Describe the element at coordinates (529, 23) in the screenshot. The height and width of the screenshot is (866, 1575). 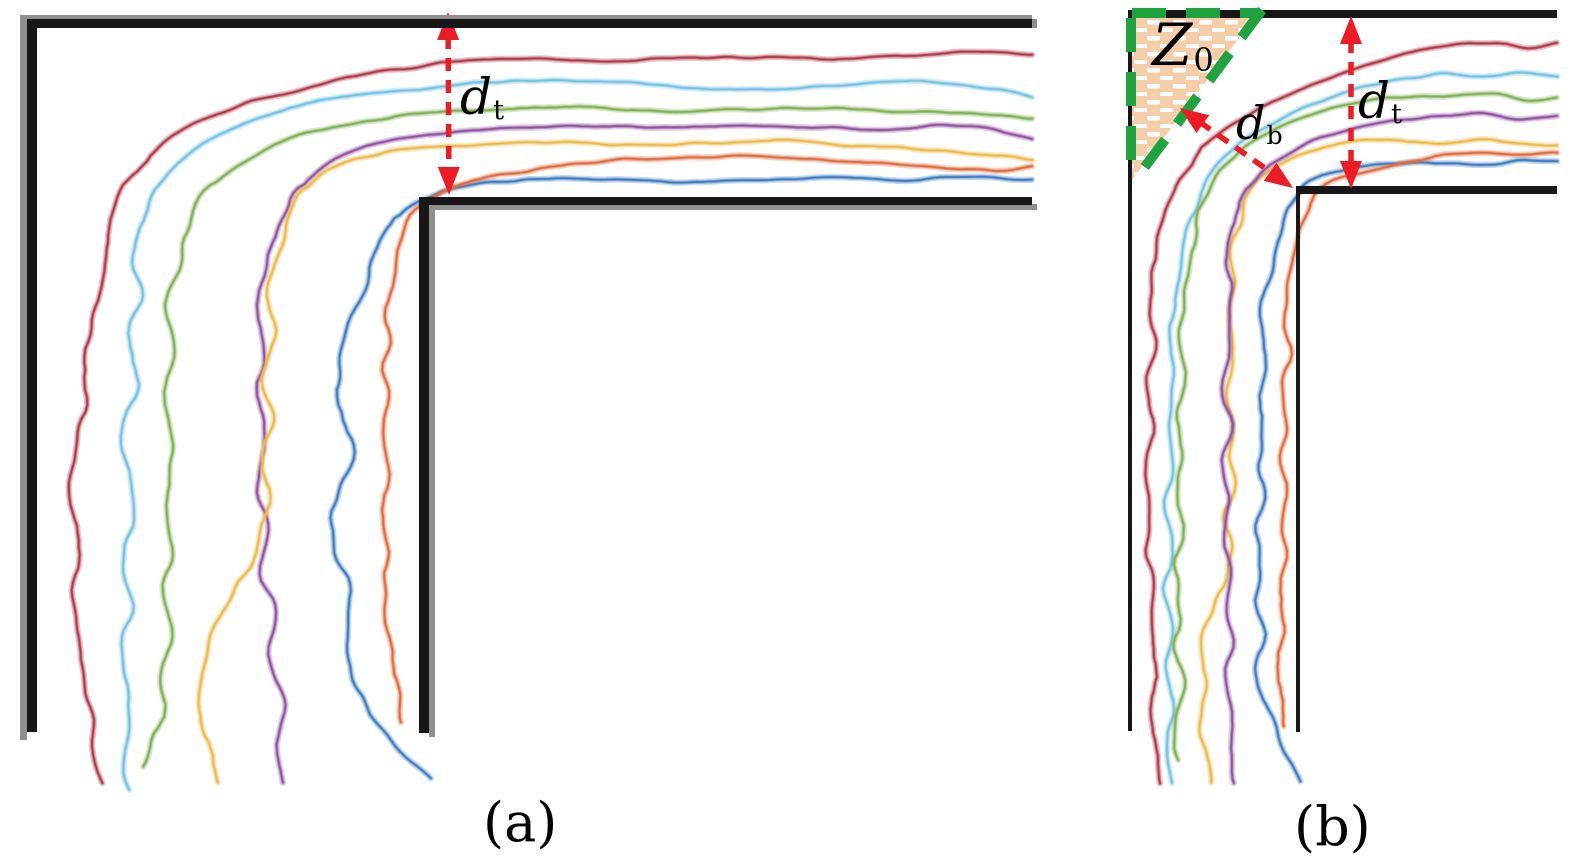
I see `panel-a-top-wall` at that location.